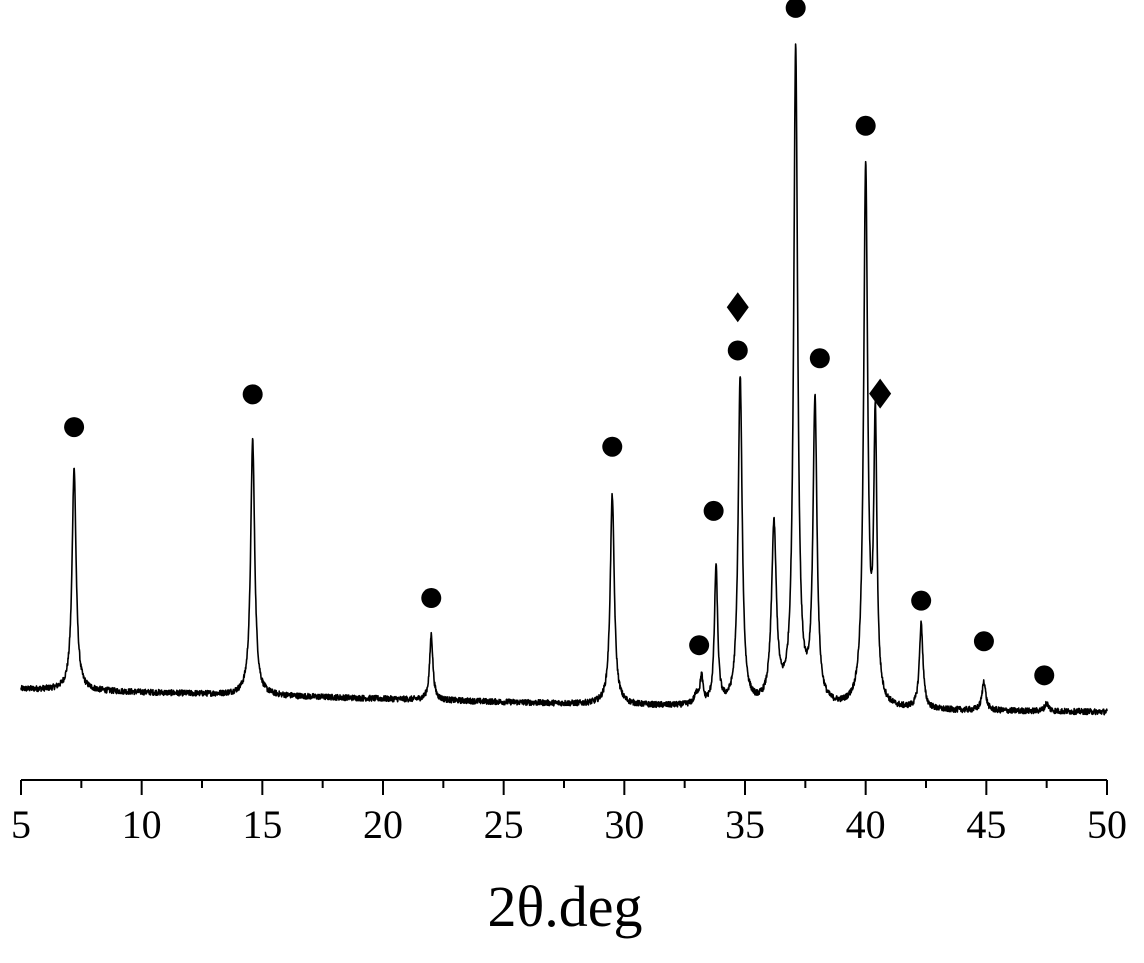 The height and width of the screenshot is (963, 1144). Describe the element at coordinates (866, 824) in the screenshot. I see `x-tick-label-40: 40` at that location.